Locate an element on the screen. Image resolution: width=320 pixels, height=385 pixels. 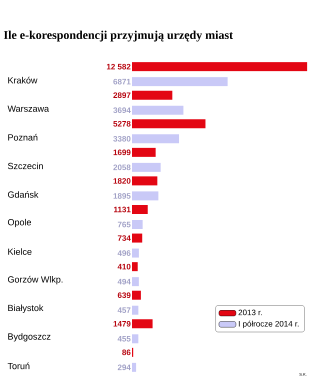
y-tick-label: Kielce is located at coordinates (20, 251).